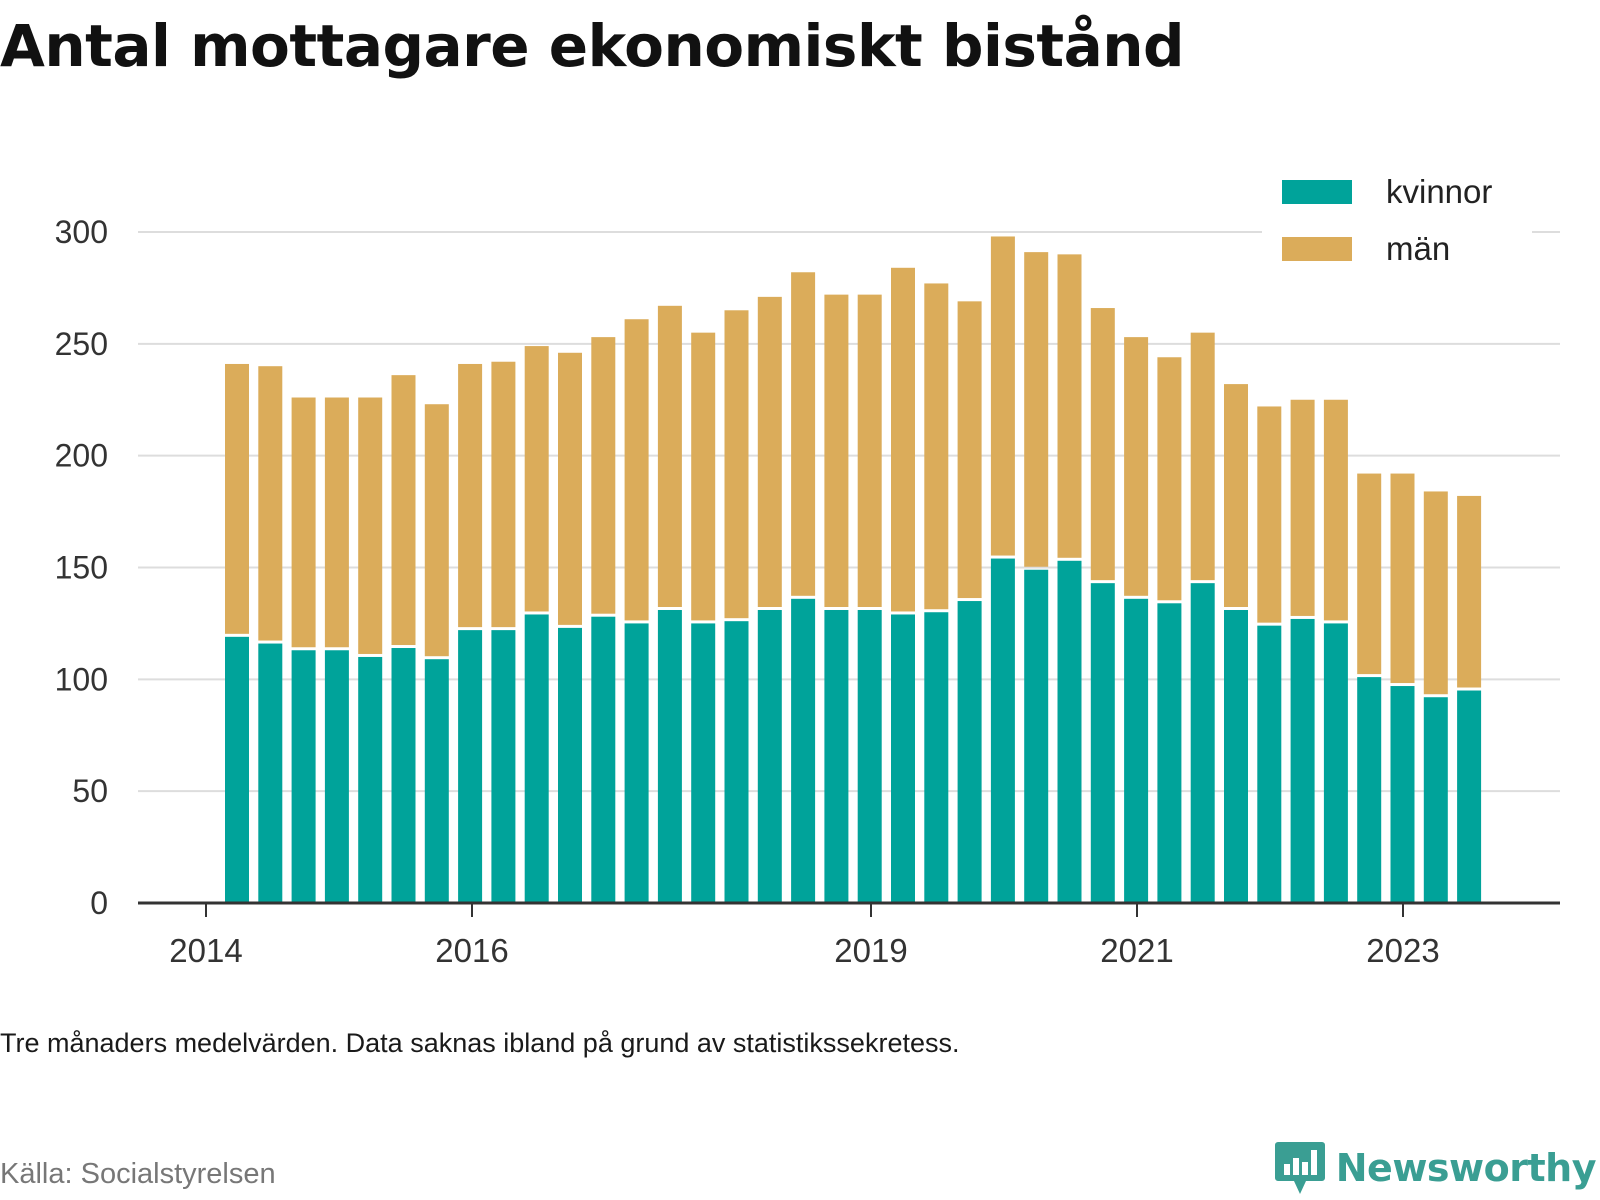 Image resolution: width=1600 pixels, height=1200 pixels. Describe the element at coordinates (1397, 222) in the screenshot. I see `legend: kvinnor män` at that location.